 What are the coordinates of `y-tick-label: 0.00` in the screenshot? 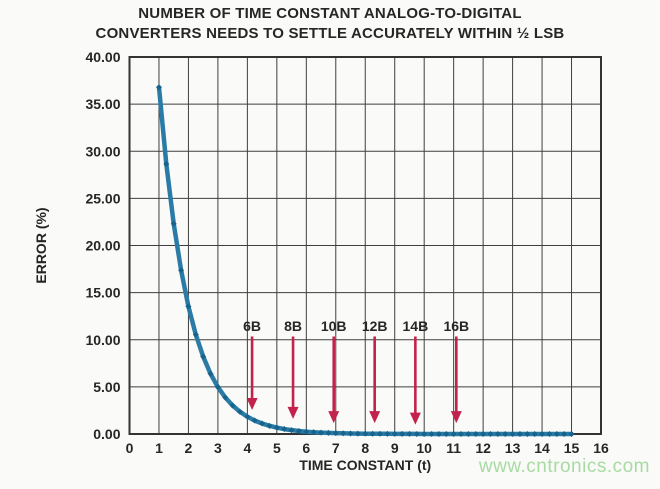 It's located at (106, 434).